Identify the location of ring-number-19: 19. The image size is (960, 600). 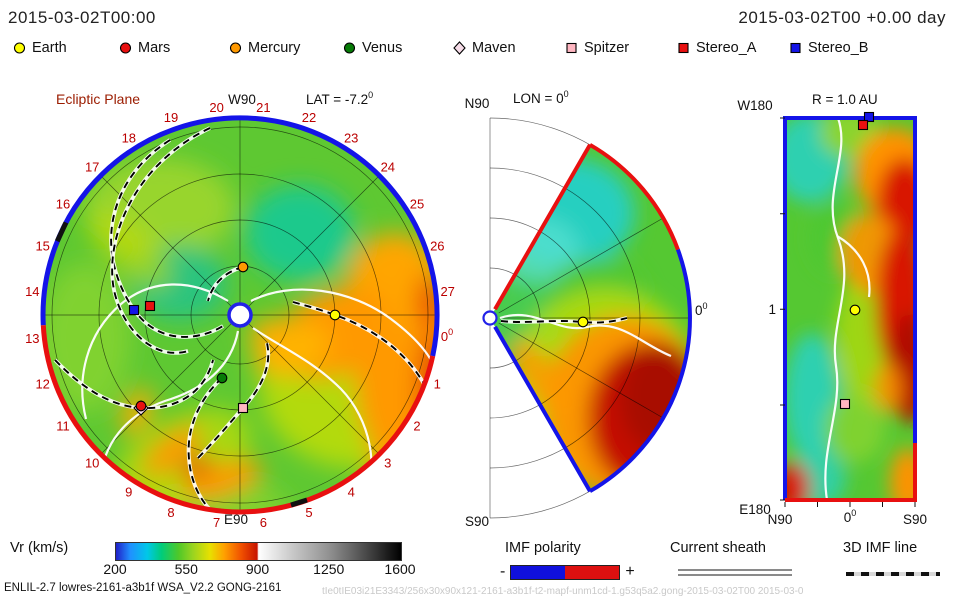
(171, 117).